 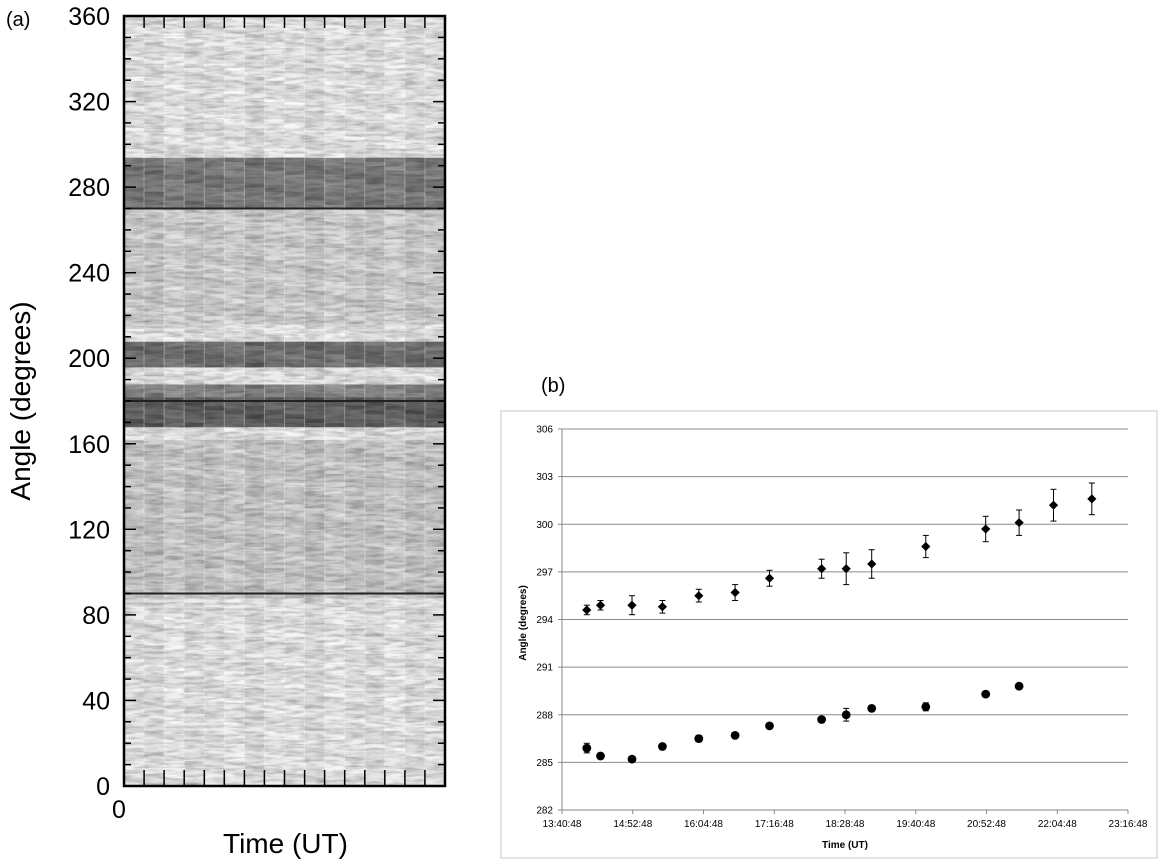 What do you see at coordinates (89, 188) in the screenshot?
I see `heatmap-y-tick-label: 280` at bounding box center [89, 188].